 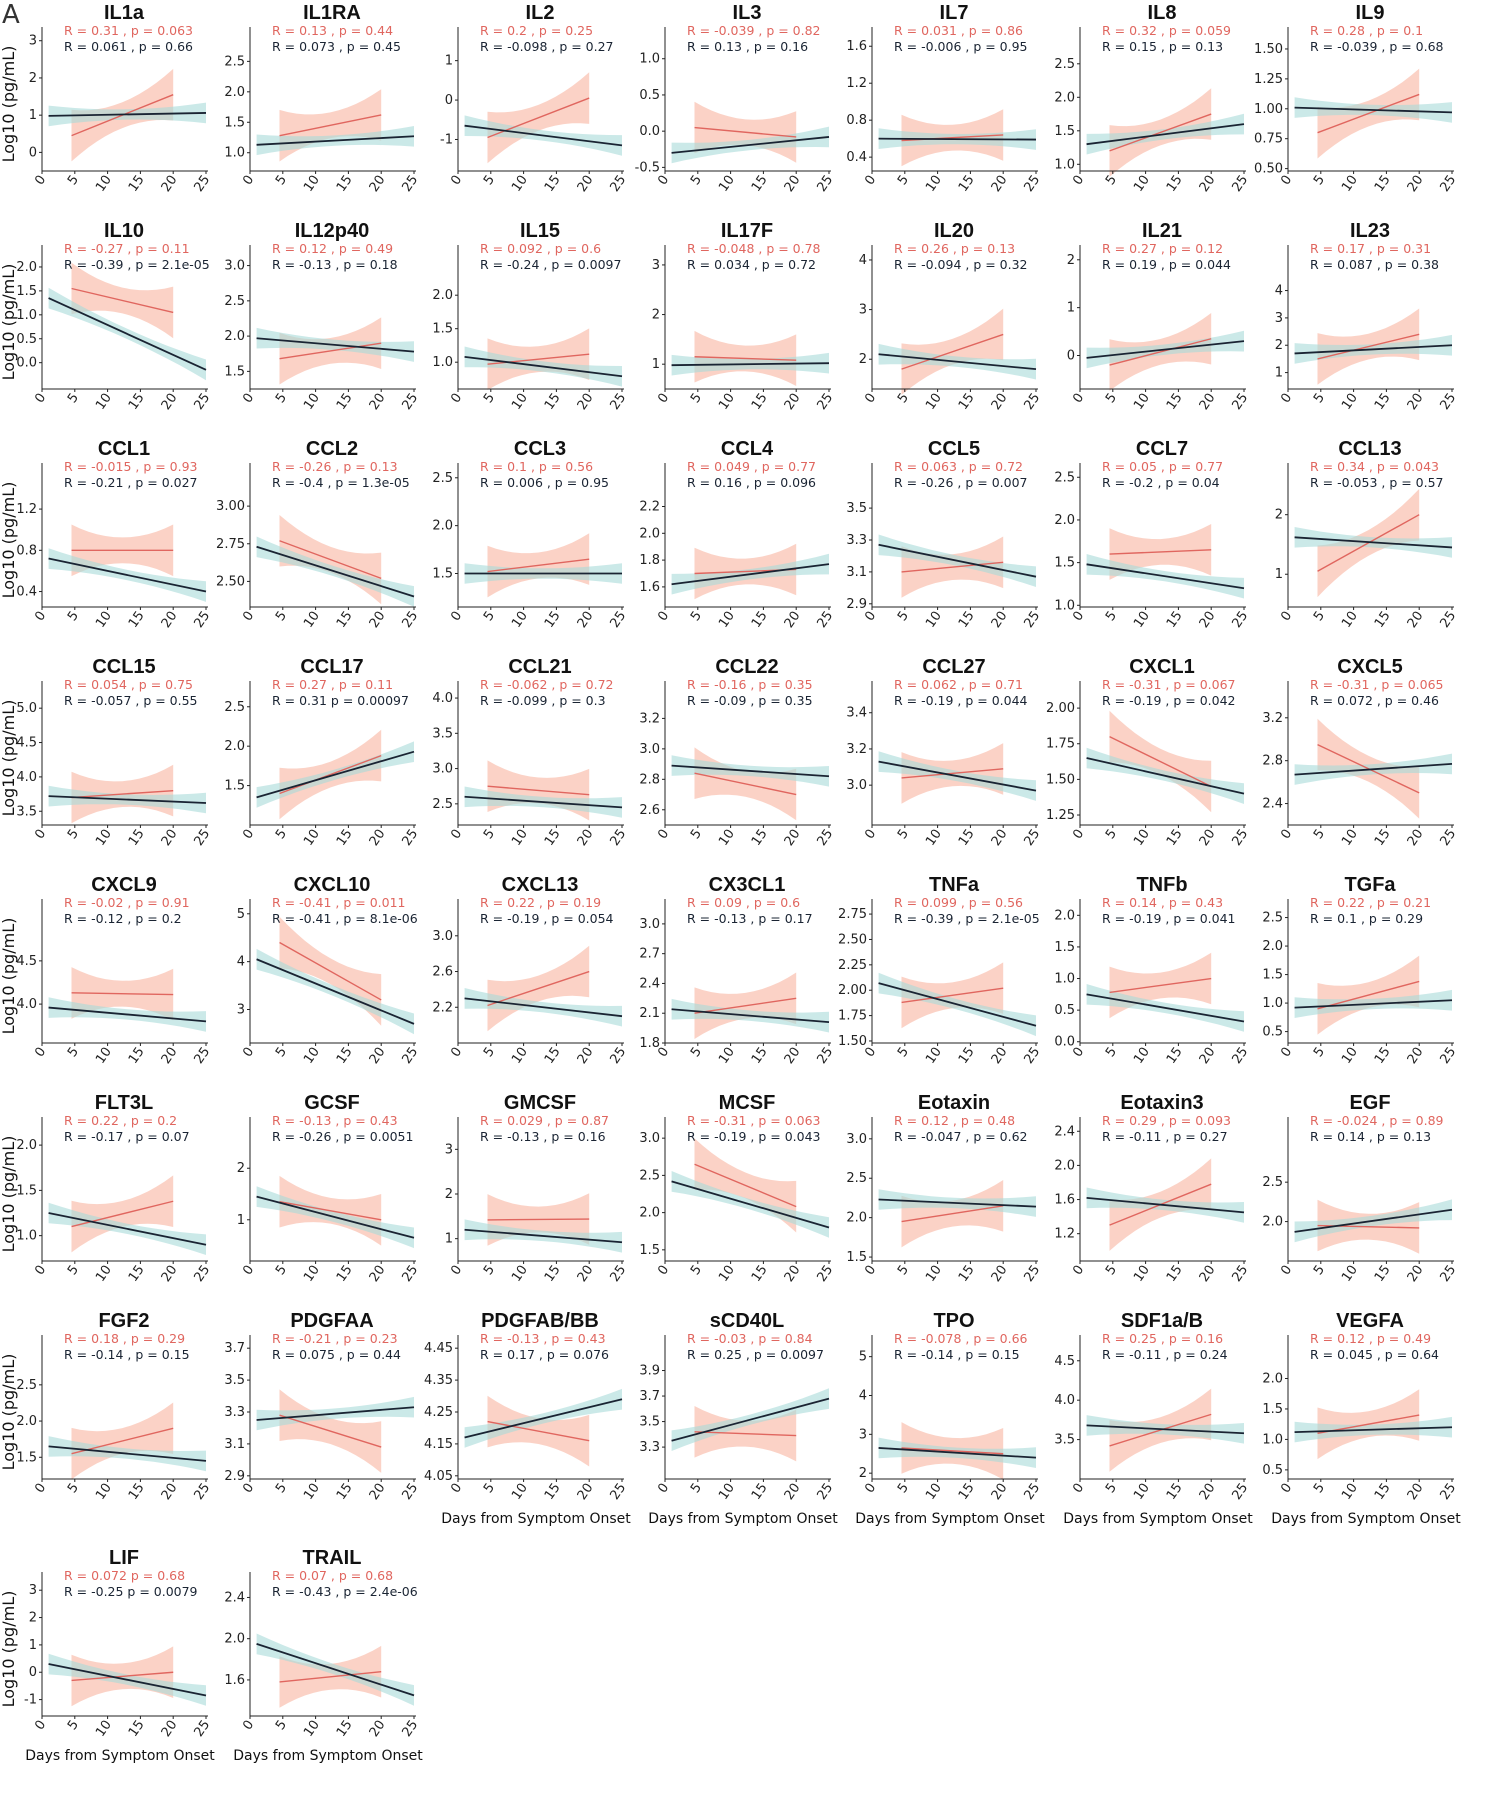 What do you see at coordinates (1162, 1338) in the screenshot?
I see `stat-label: R = 0.25 , p = 0.16` at bounding box center [1162, 1338].